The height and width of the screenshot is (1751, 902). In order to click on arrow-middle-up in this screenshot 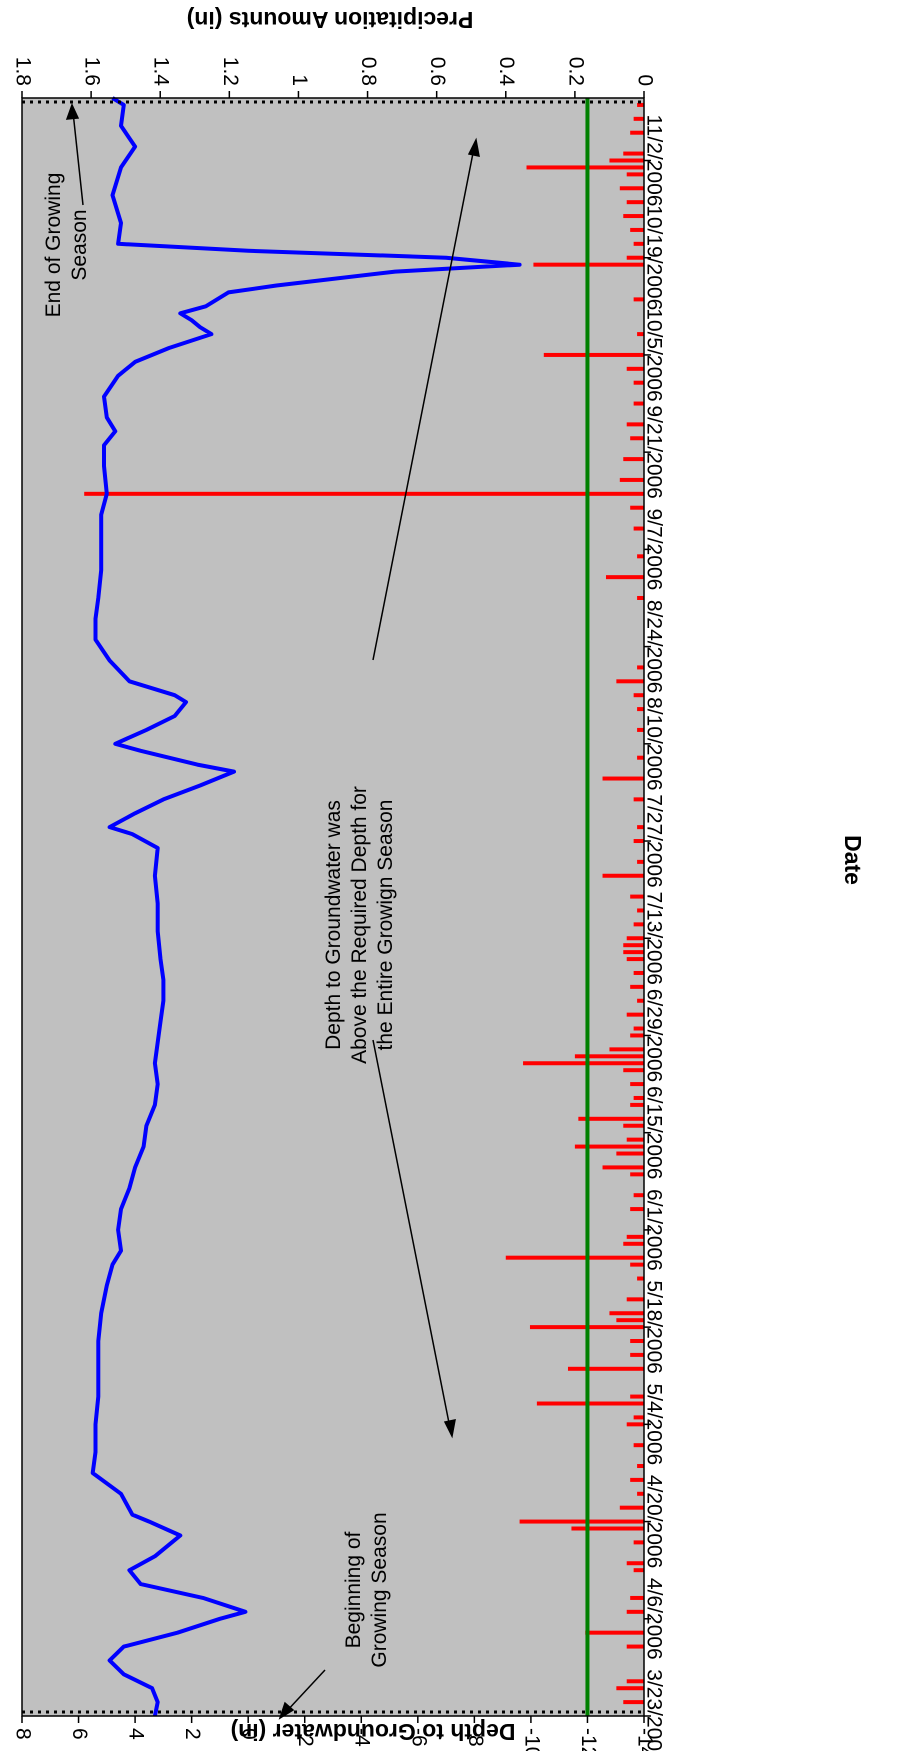, I will do `click(423, 404)`.